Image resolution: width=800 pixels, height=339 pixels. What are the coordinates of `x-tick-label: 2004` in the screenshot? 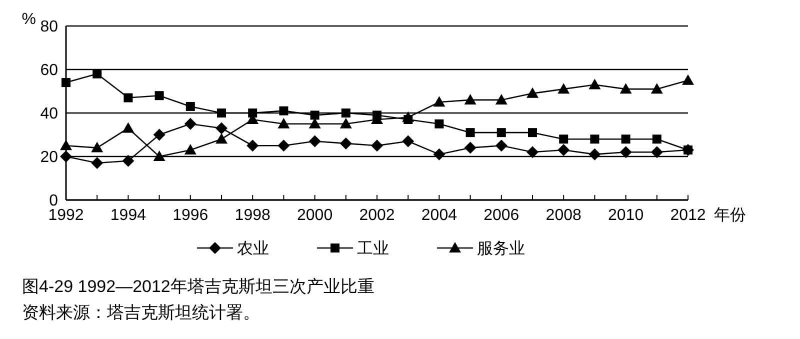 It's located at (439, 215).